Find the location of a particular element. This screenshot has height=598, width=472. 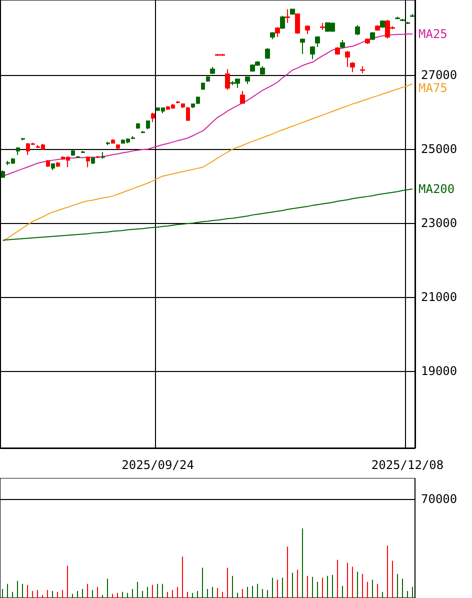

x-tick-label: 2025/09/24 is located at coordinates (158, 465).